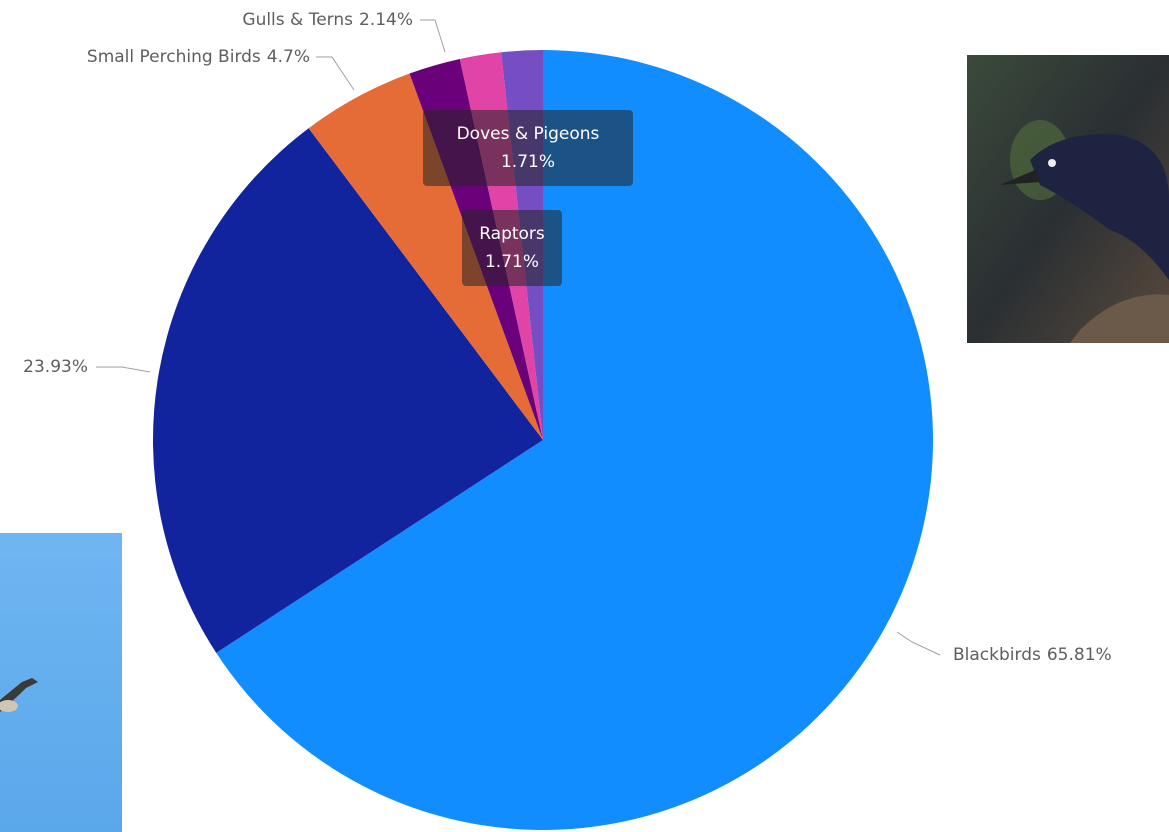 The image size is (1169, 832). Describe the element at coordinates (997, 655) in the screenshot. I see `category-label: Blackbirds` at that location.